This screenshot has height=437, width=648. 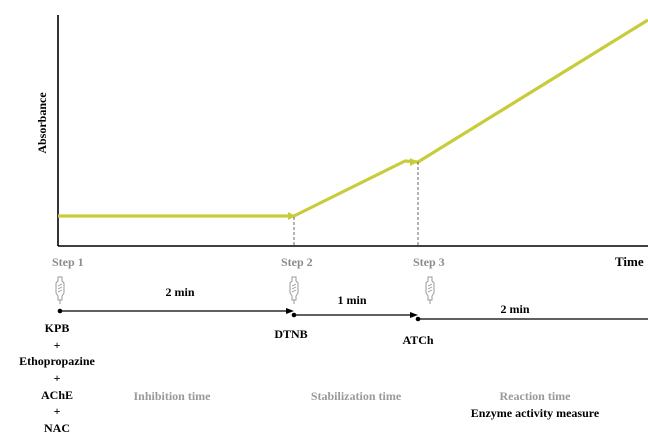 What do you see at coordinates (351, 300) in the screenshot?
I see `duration-label-2: 1 min` at bounding box center [351, 300].